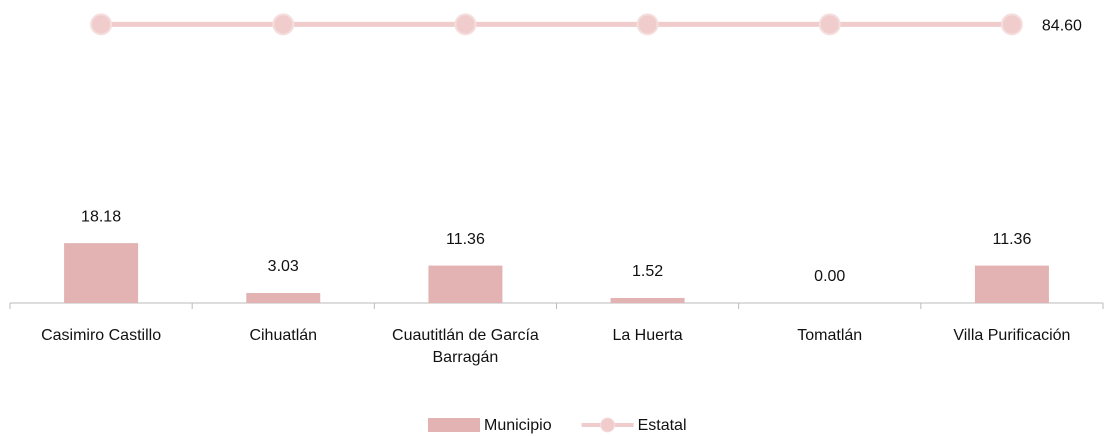 The width and height of the screenshot is (1112, 436). I want to click on x-tick-label: La Huerta, so click(647, 335).